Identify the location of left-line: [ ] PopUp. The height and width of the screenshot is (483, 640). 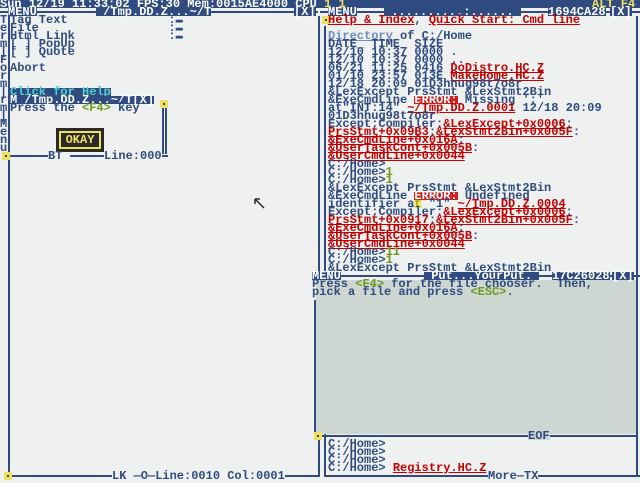
(96, 44).